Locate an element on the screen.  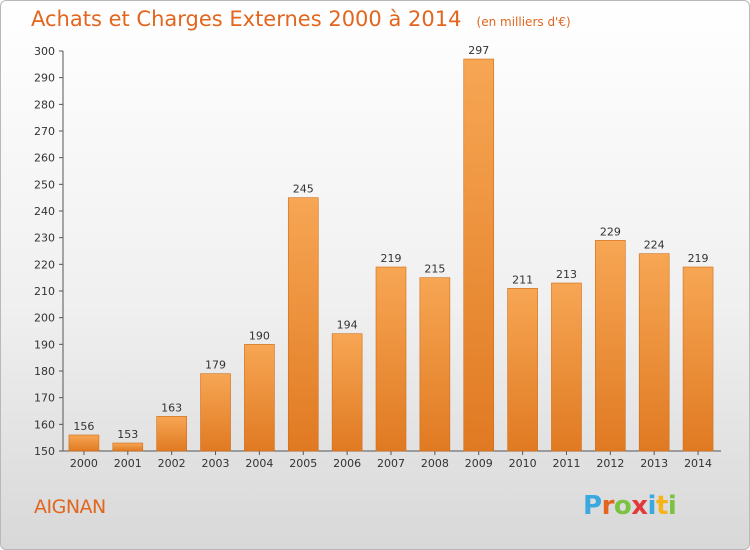
y-tick-label: 240 is located at coordinates (44, 211).